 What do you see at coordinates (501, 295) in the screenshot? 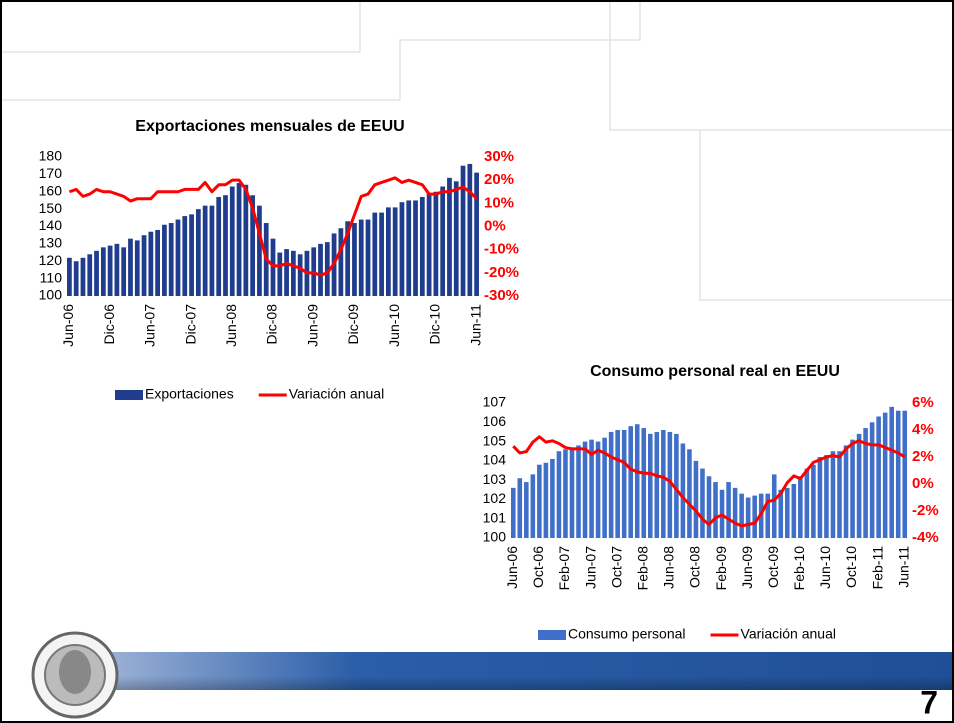
I see `y2-tick-label: -30%` at bounding box center [501, 295].